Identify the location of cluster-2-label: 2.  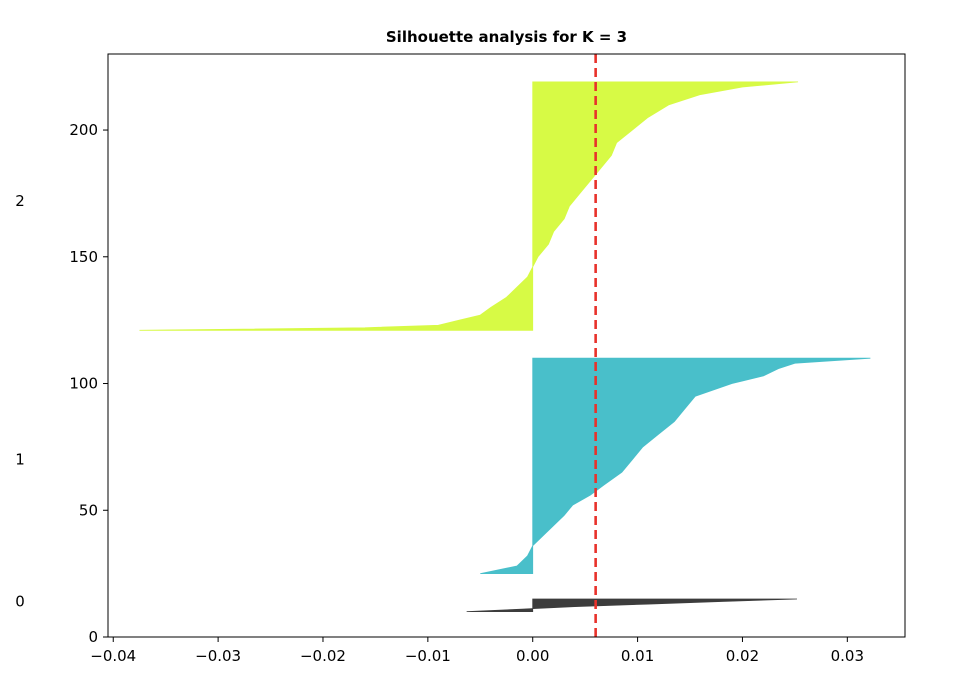
(20, 201).